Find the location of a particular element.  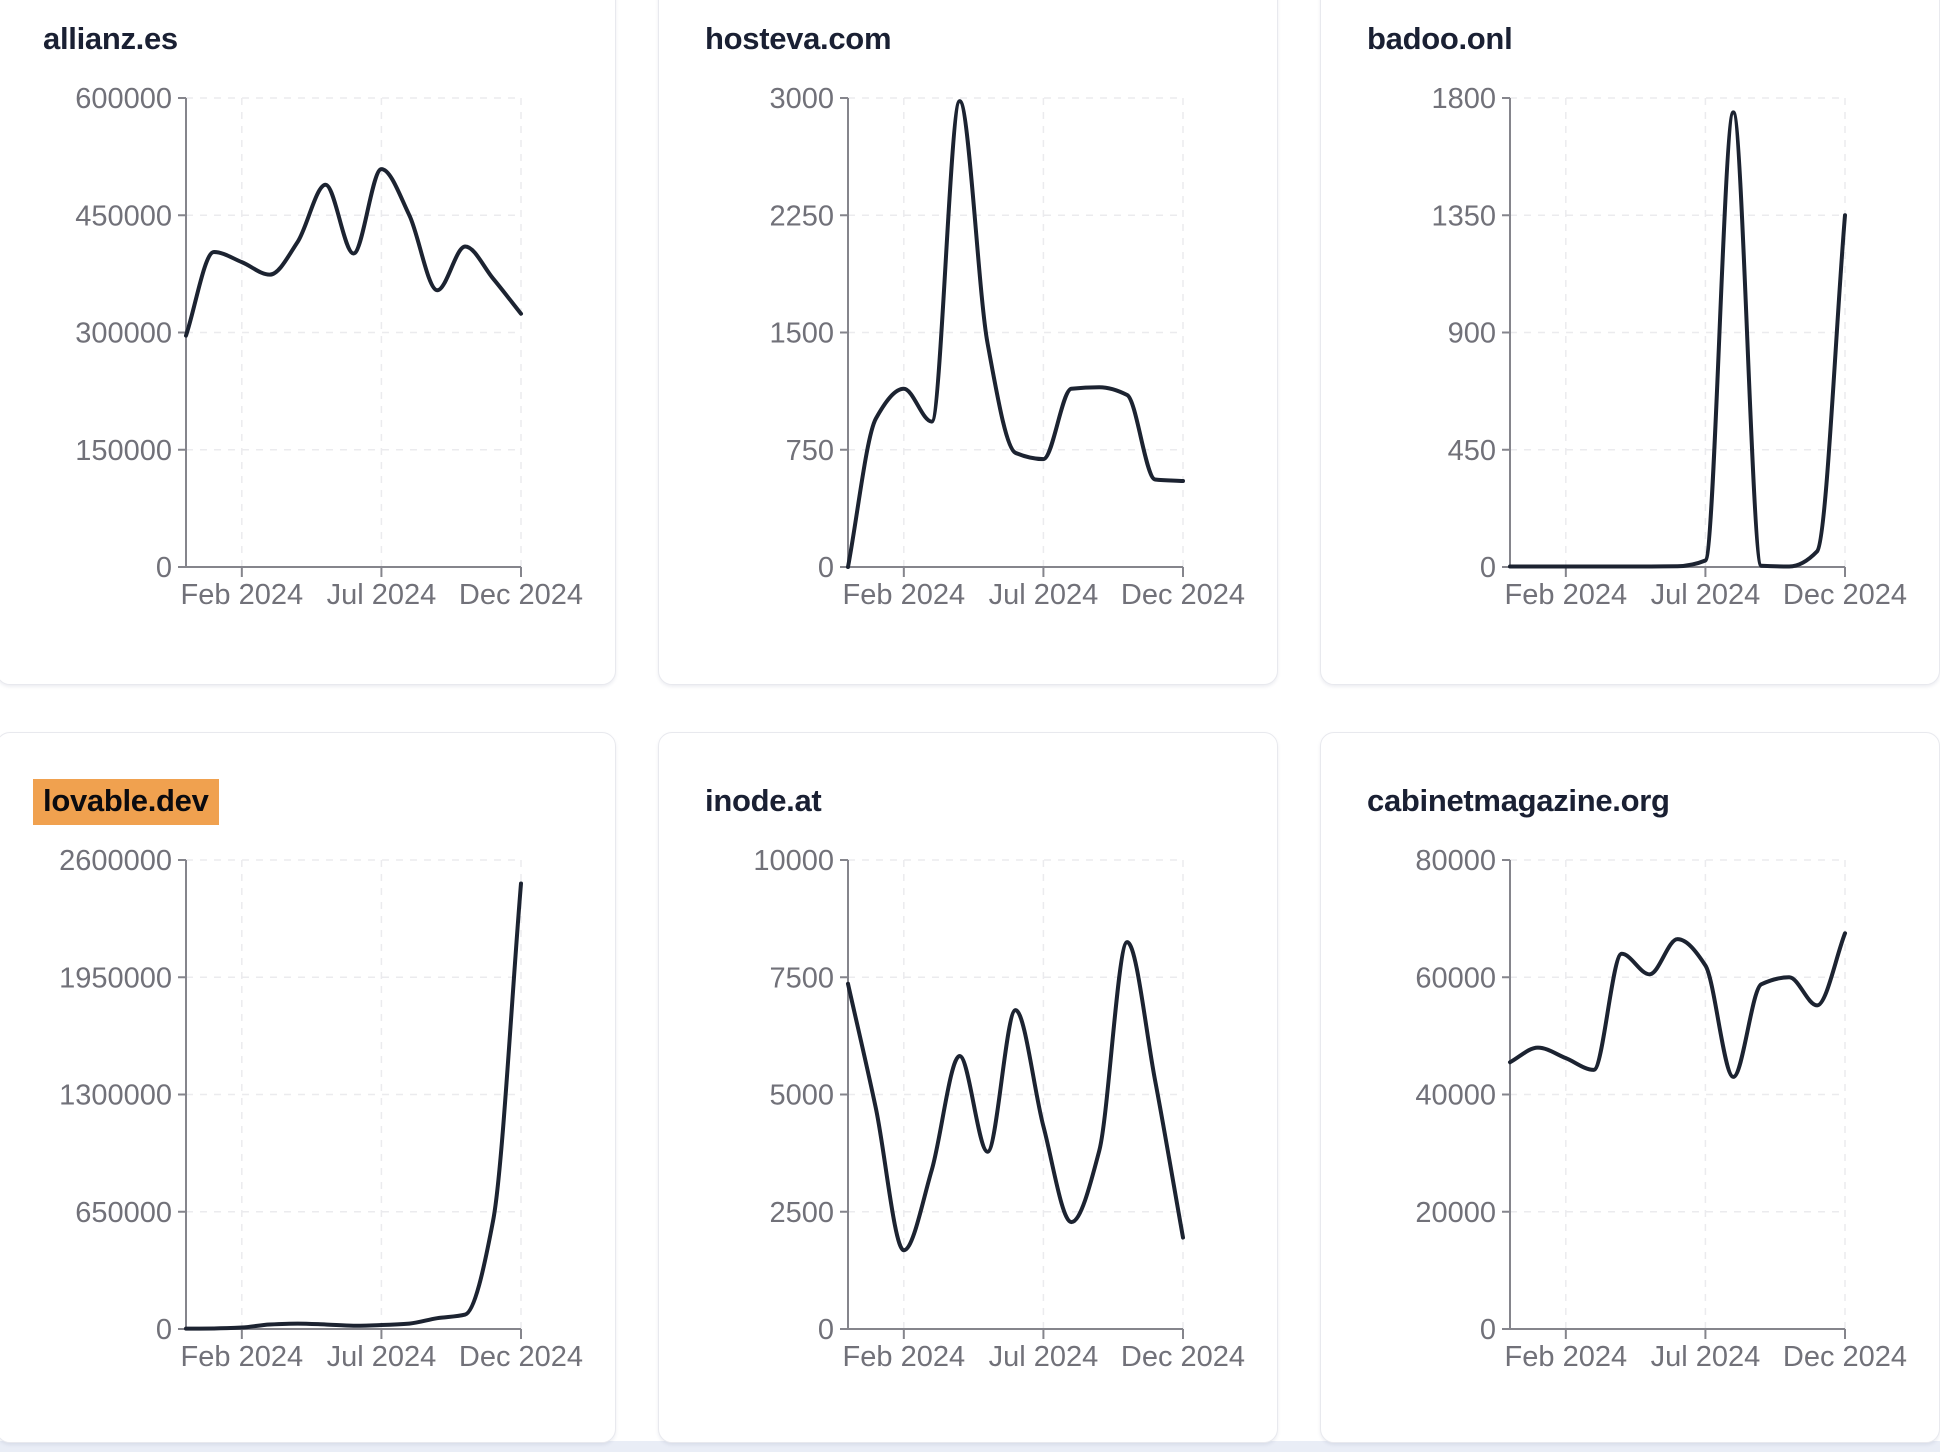

y-axis-tick-label: 300000 is located at coordinates (123, 334).